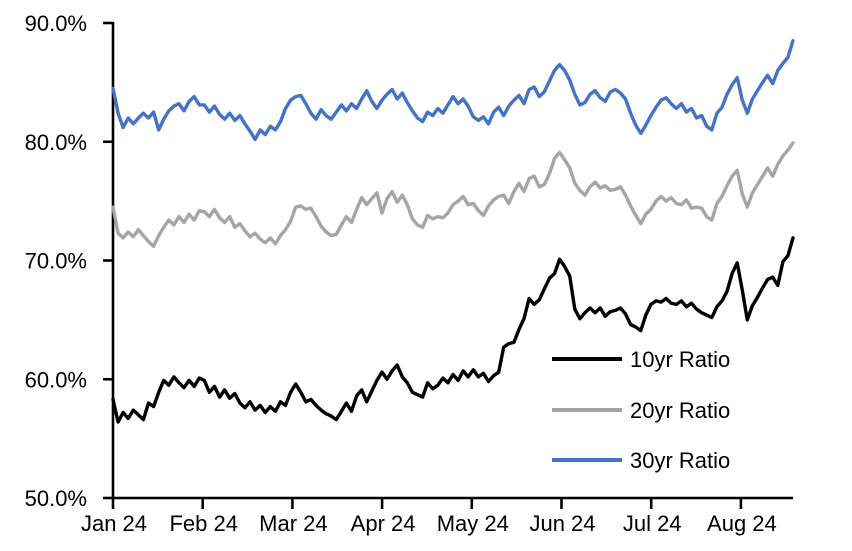 The height and width of the screenshot is (551, 852). I want to click on x-axis-tick-label: Feb 24, so click(203, 523).